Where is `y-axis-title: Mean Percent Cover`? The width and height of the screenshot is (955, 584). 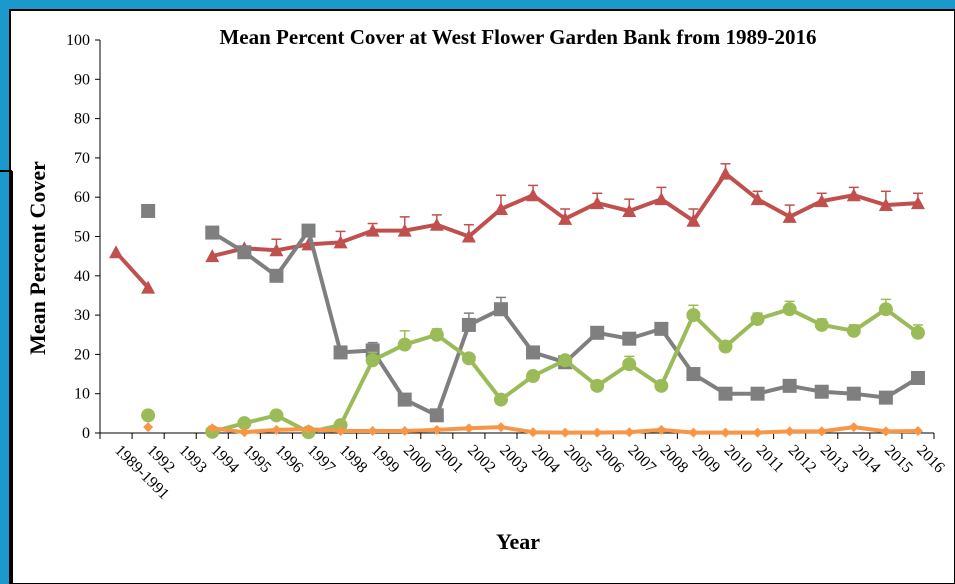 y-axis-title: Mean Percent Cover is located at coordinates (37, 258).